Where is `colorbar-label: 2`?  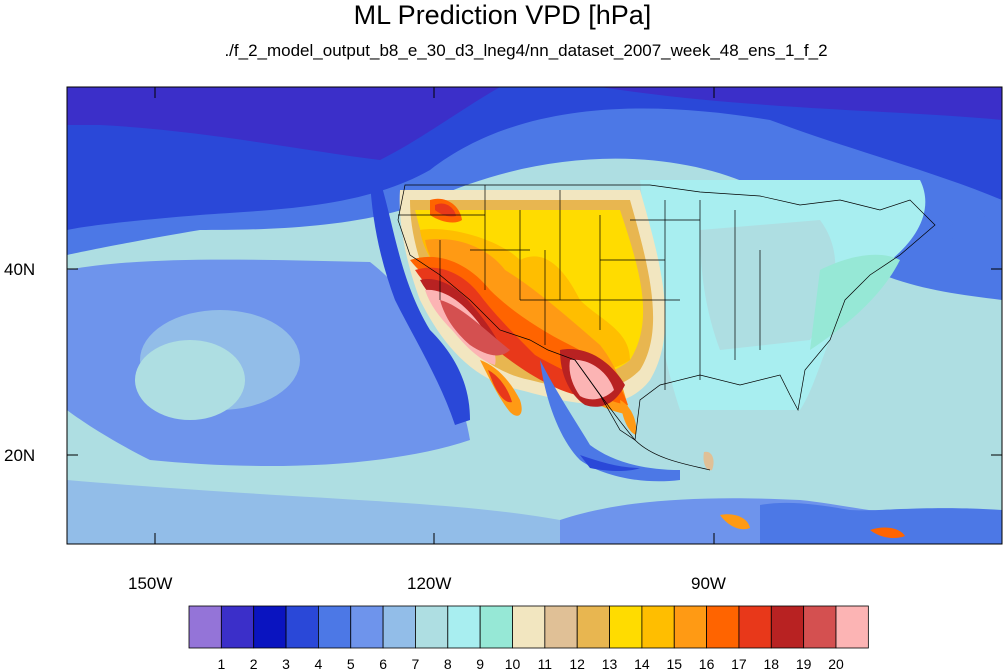
colorbar-label: 2 is located at coordinates (253, 664).